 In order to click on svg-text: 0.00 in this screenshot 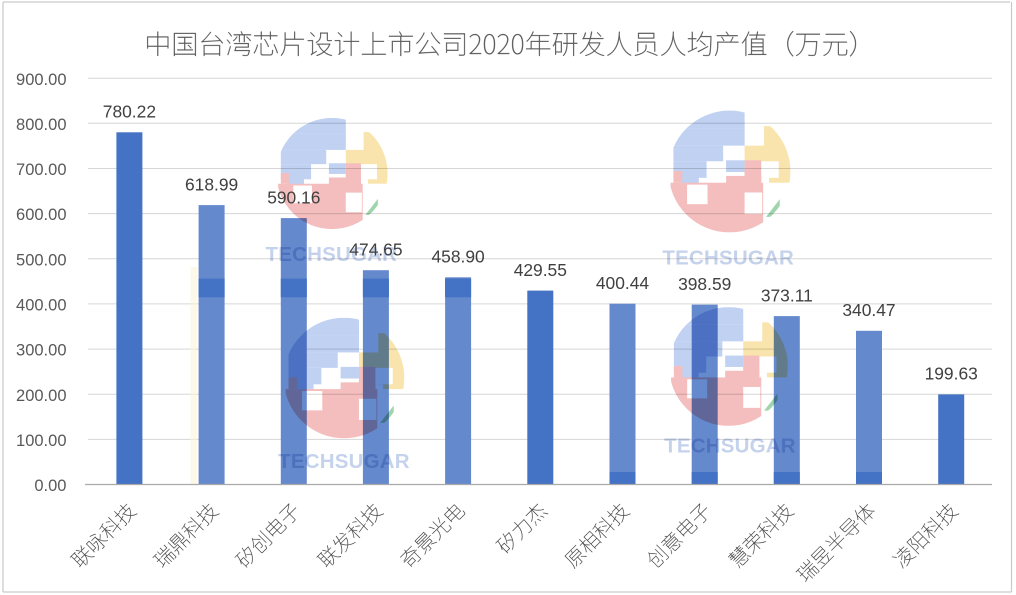, I will do `click(50, 486)`.